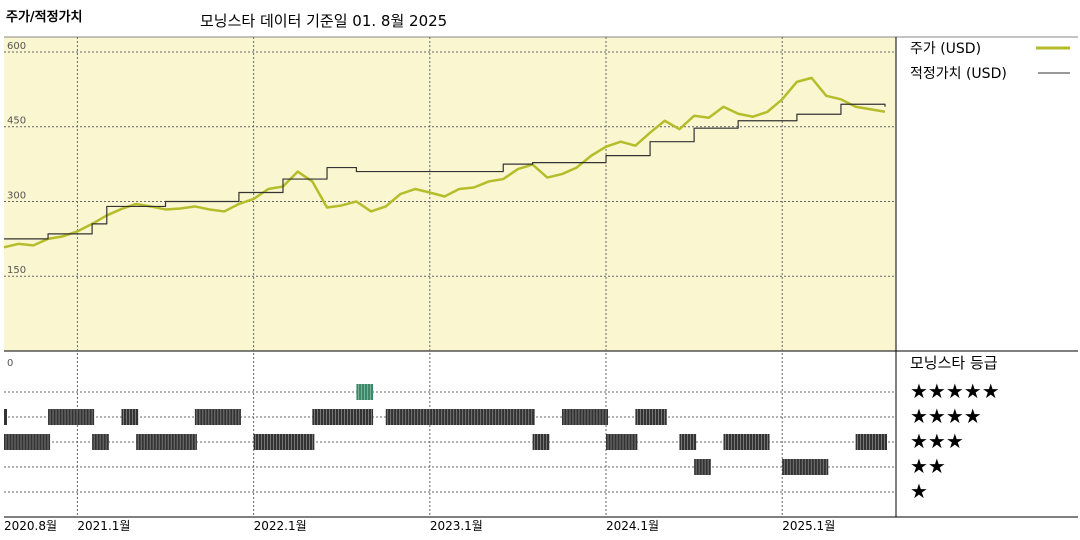 This screenshot has height=540, width=1080. I want to click on legend-label-fair-value: 적정가치 (USD), so click(958, 74).